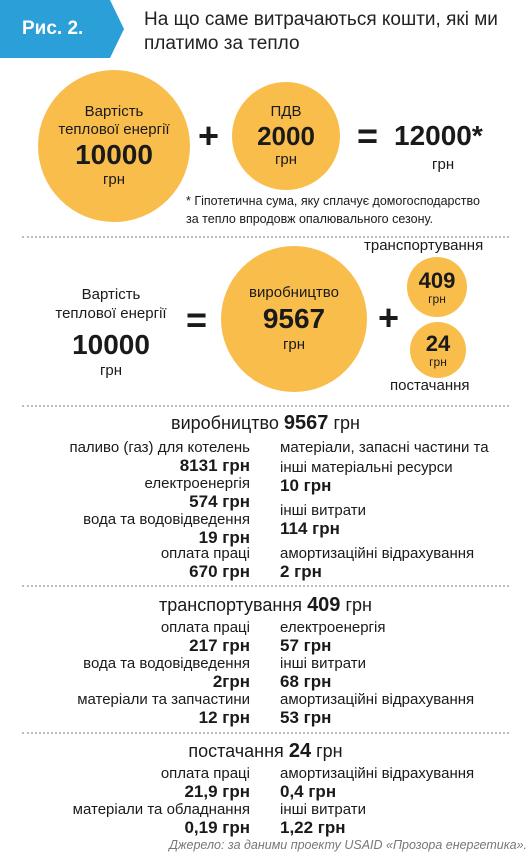  I want to click on vat-value: 2000, so click(286, 136).